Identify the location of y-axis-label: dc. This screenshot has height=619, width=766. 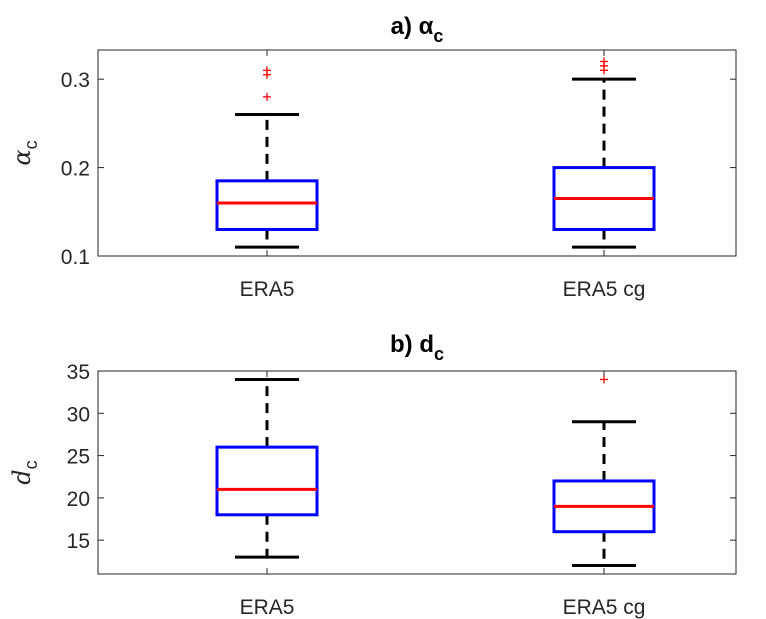
(24, 472).